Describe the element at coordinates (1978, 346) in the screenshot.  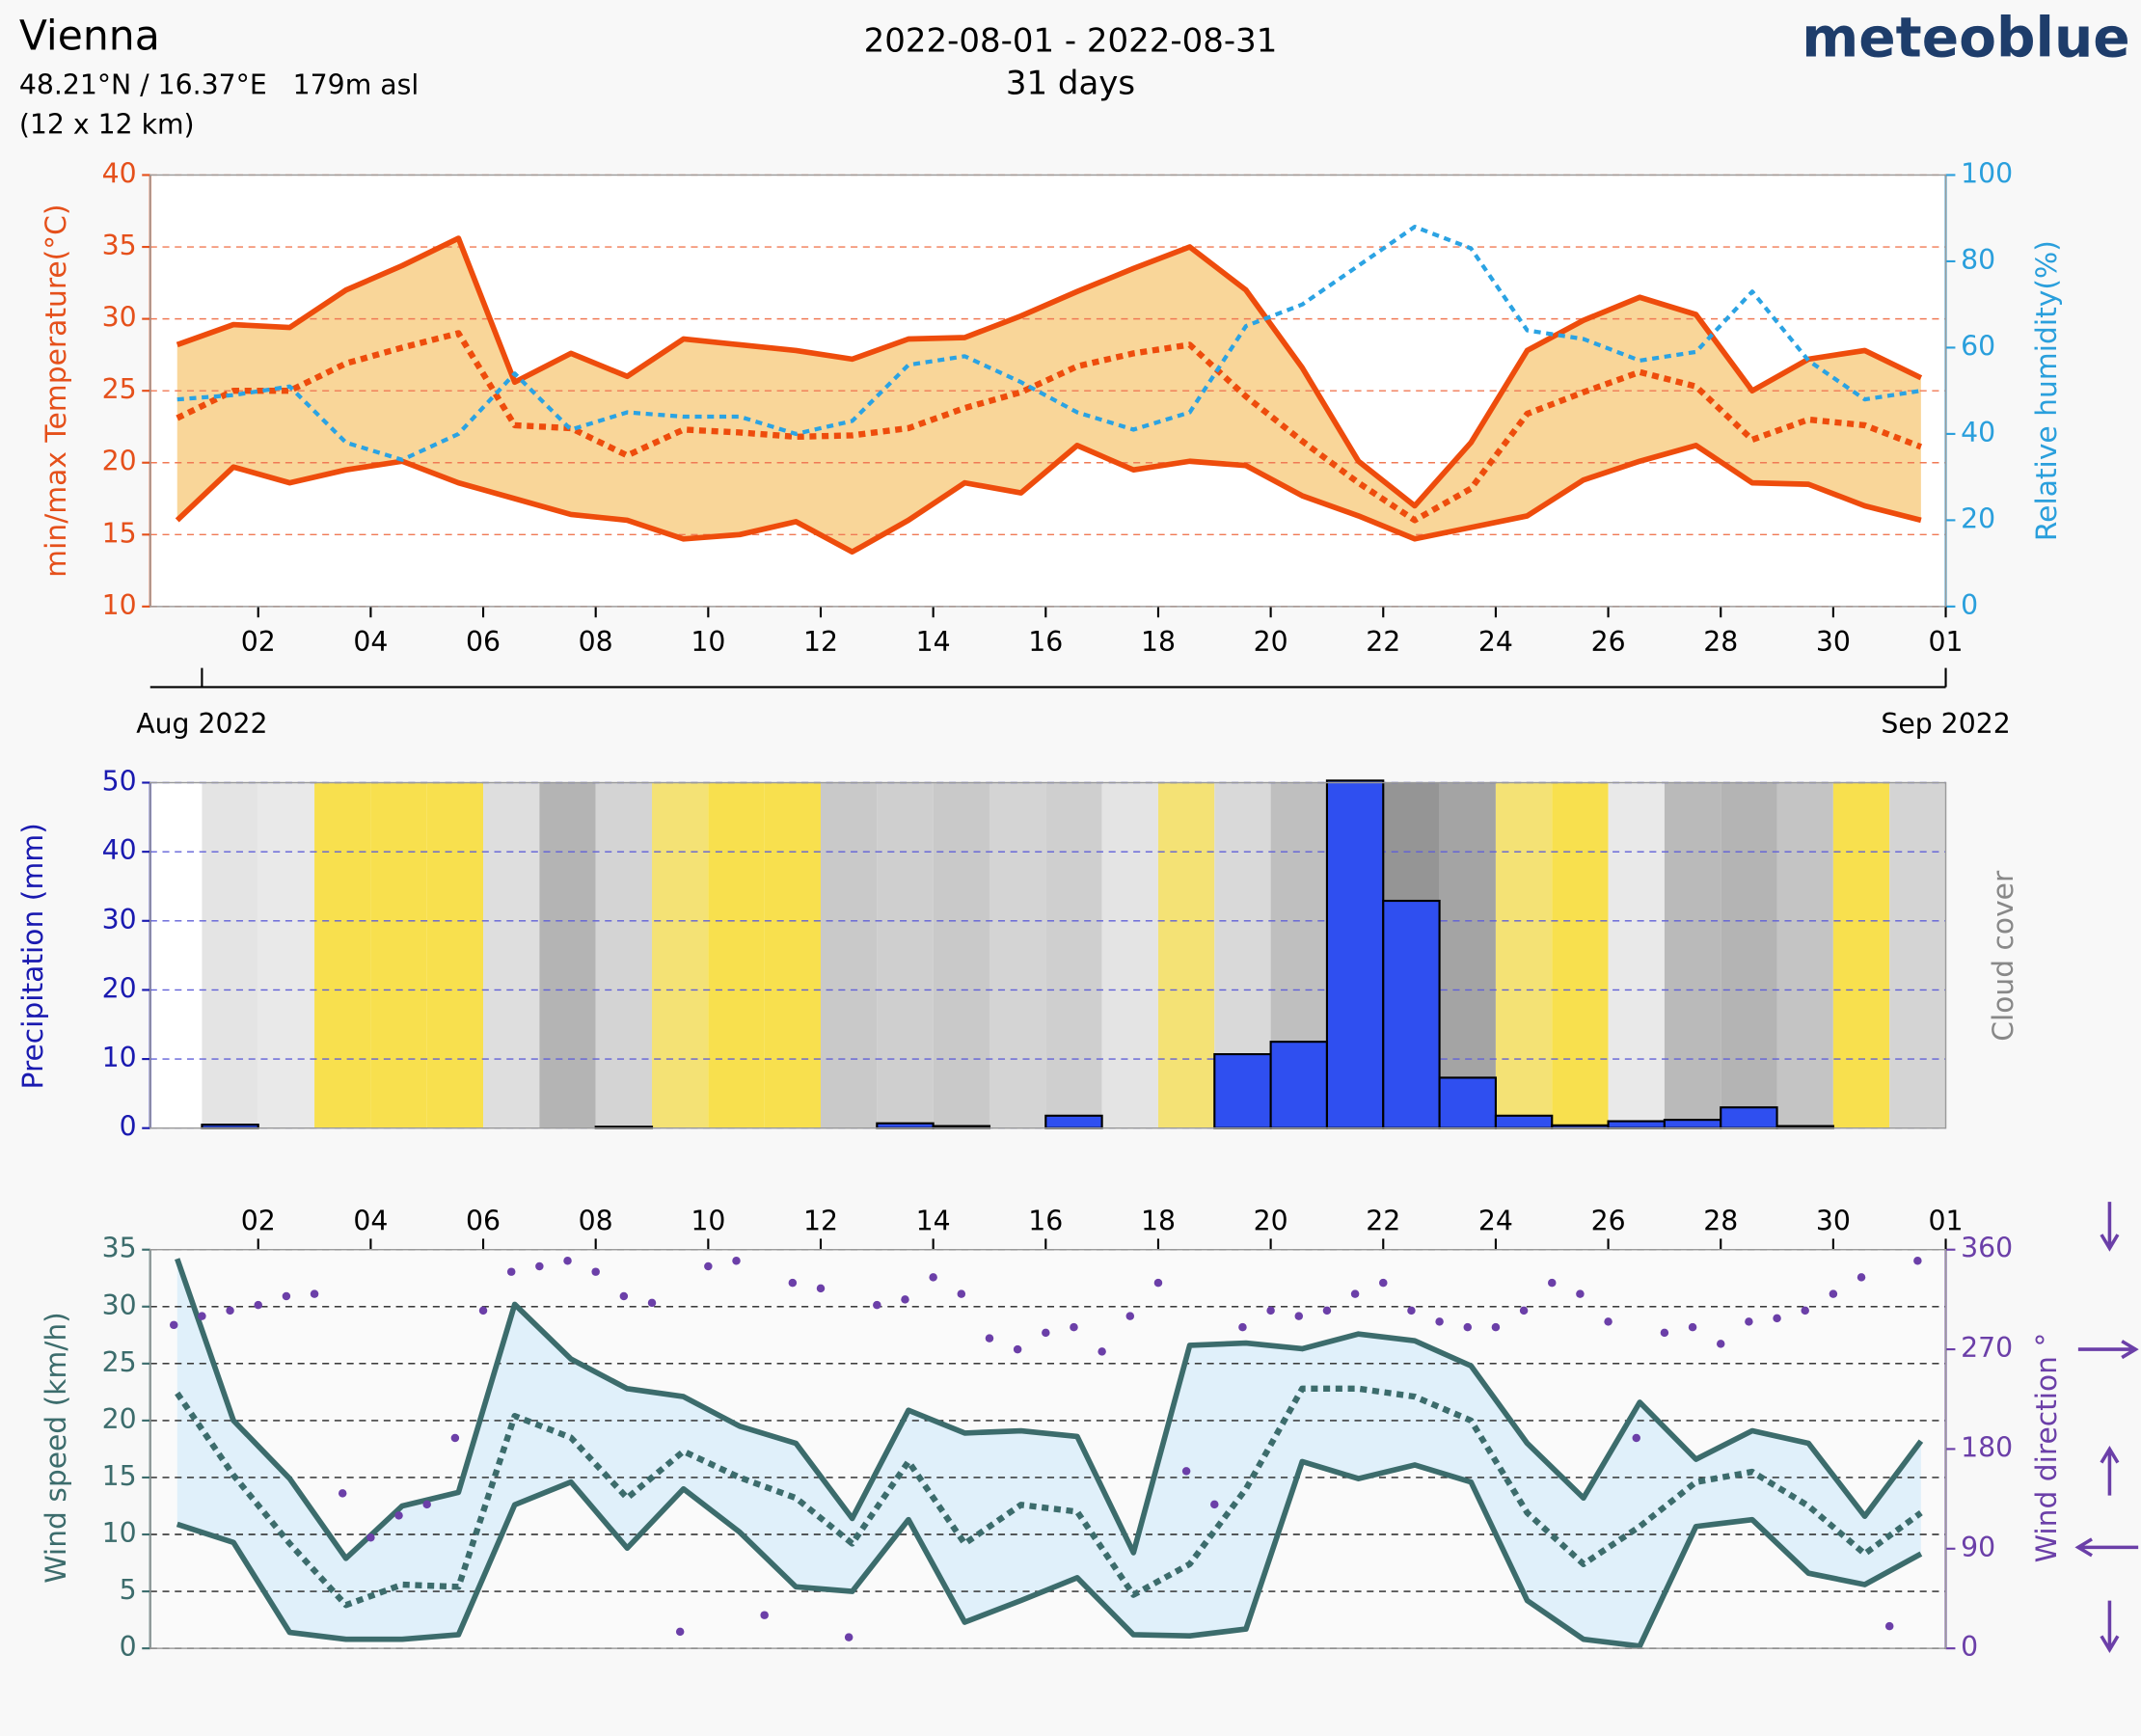
I see `y2-tick-label: 60` at that location.